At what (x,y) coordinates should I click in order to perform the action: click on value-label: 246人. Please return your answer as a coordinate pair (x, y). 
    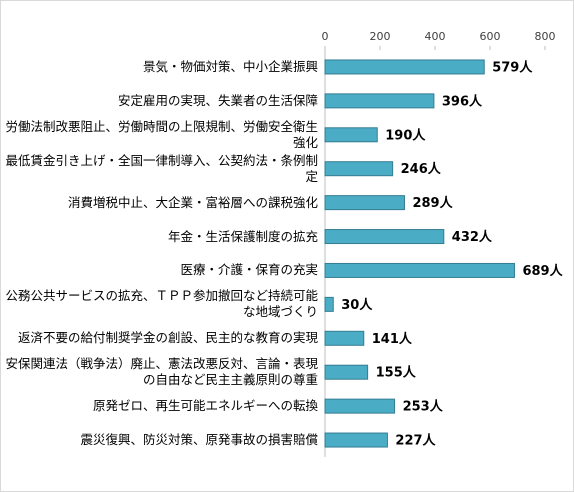
    Looking at the image, I should click on (421, 169).